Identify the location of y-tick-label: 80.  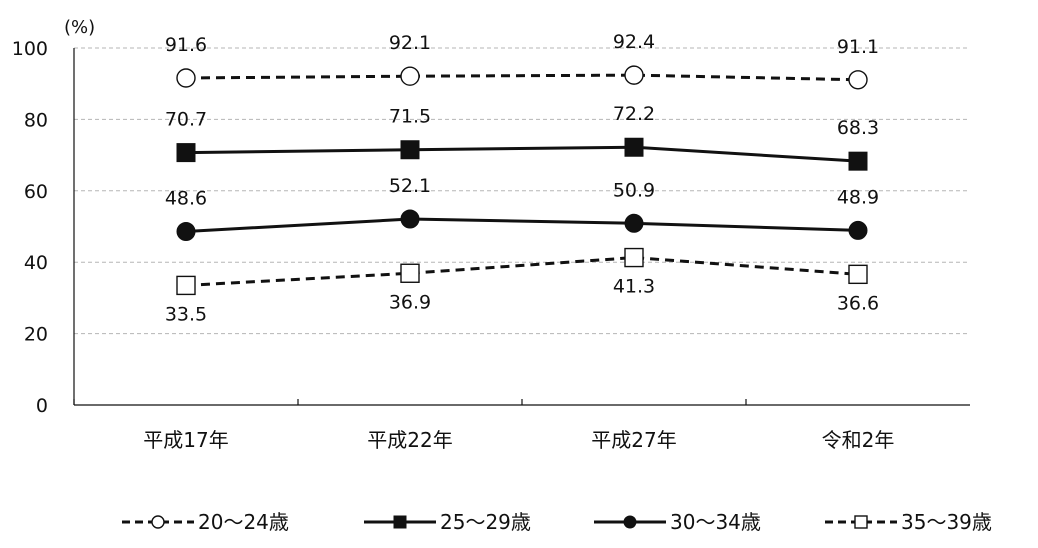
(36, 120).